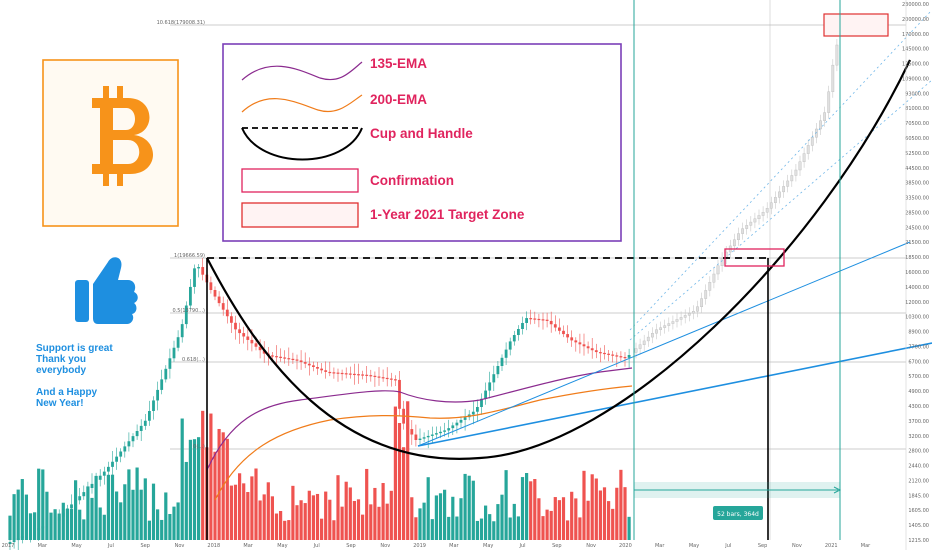  What do you see at coordinates (421, 133) in the screenshot?
I see `legend-label-cup: Cup and Handle` at bounding box center [421, 133].